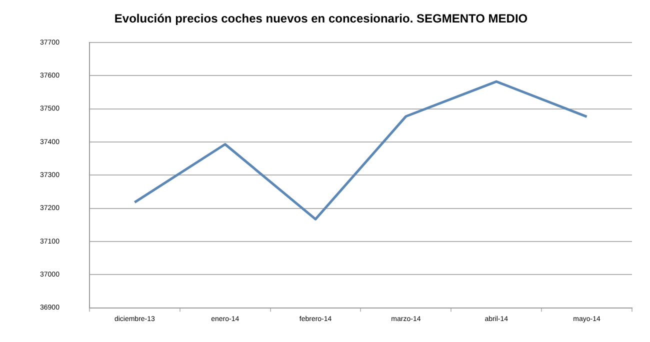 This screenshot has width=650, height=342. What do you see at coordinates (321, 19) in the screenshot?
I see `chart-title: Evolución precios coches nuevos en concesionario. SEGMENTO MEDIO` at bounding box center [321, 19].